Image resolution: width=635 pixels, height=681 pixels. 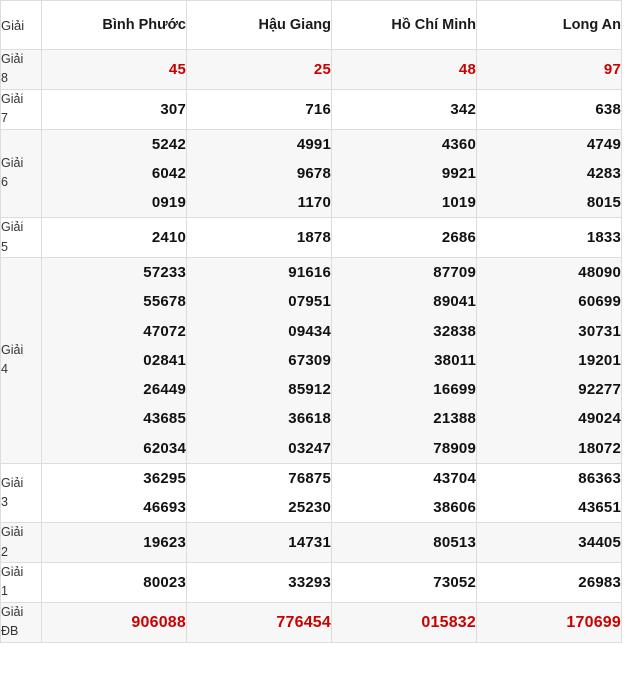 What do you see at coordinates (458, 202) in the screenshot?
I see `prize-number: 1019` at bounding box center [458, 202].